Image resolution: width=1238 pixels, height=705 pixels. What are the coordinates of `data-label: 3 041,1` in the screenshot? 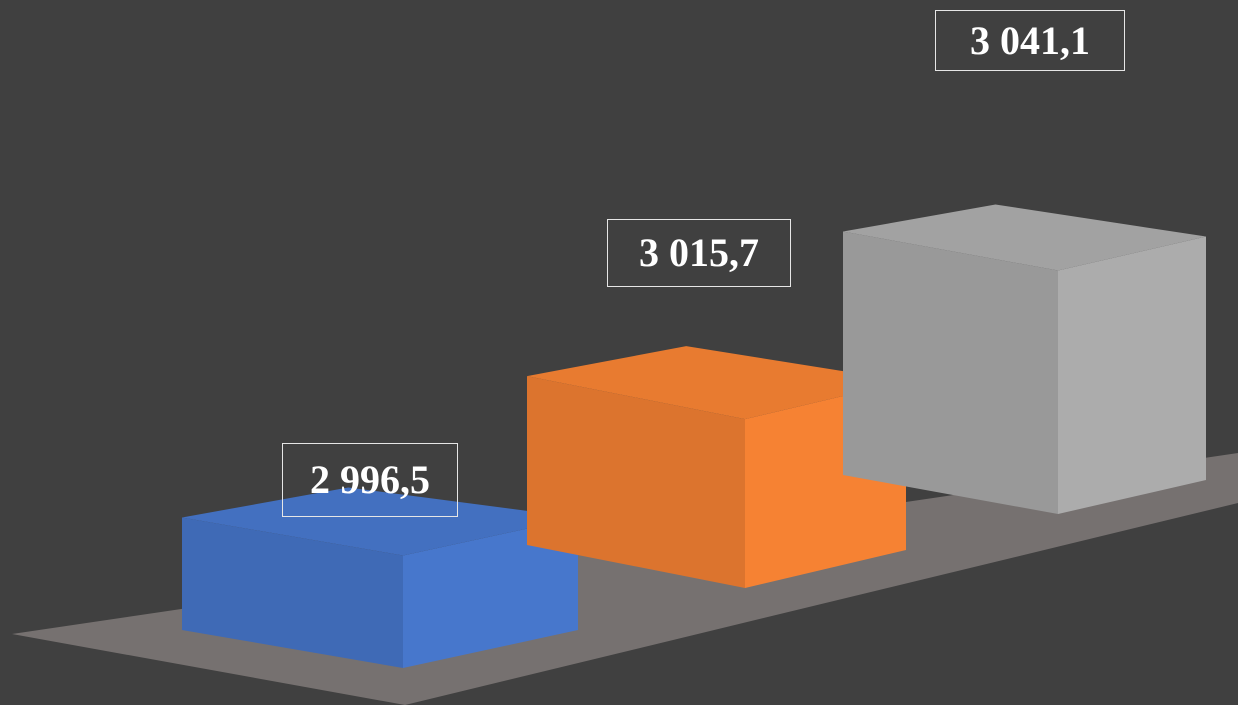 It's located at (1030, 40).